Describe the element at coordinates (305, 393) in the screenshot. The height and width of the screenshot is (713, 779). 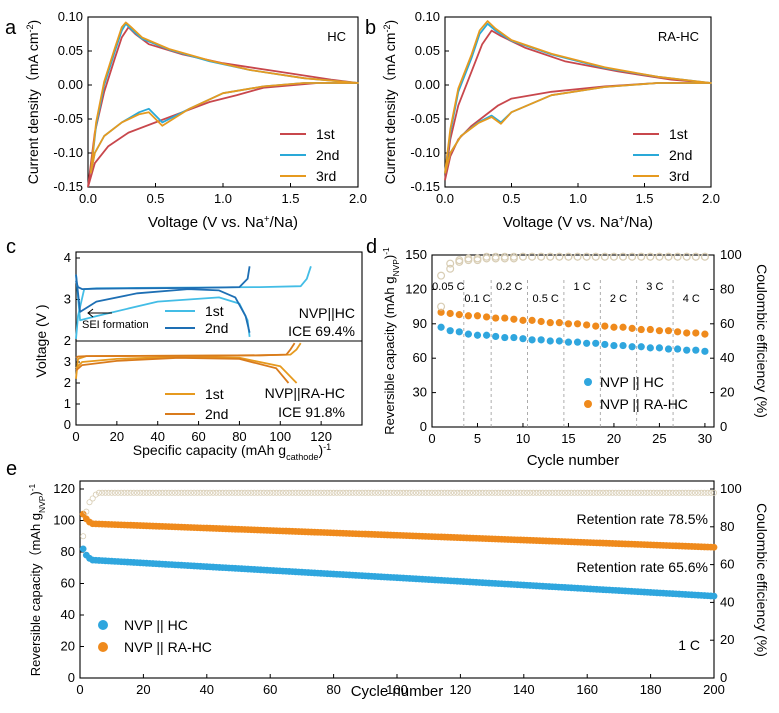
I see `cell-name: NVP||RA-HC` at that location.